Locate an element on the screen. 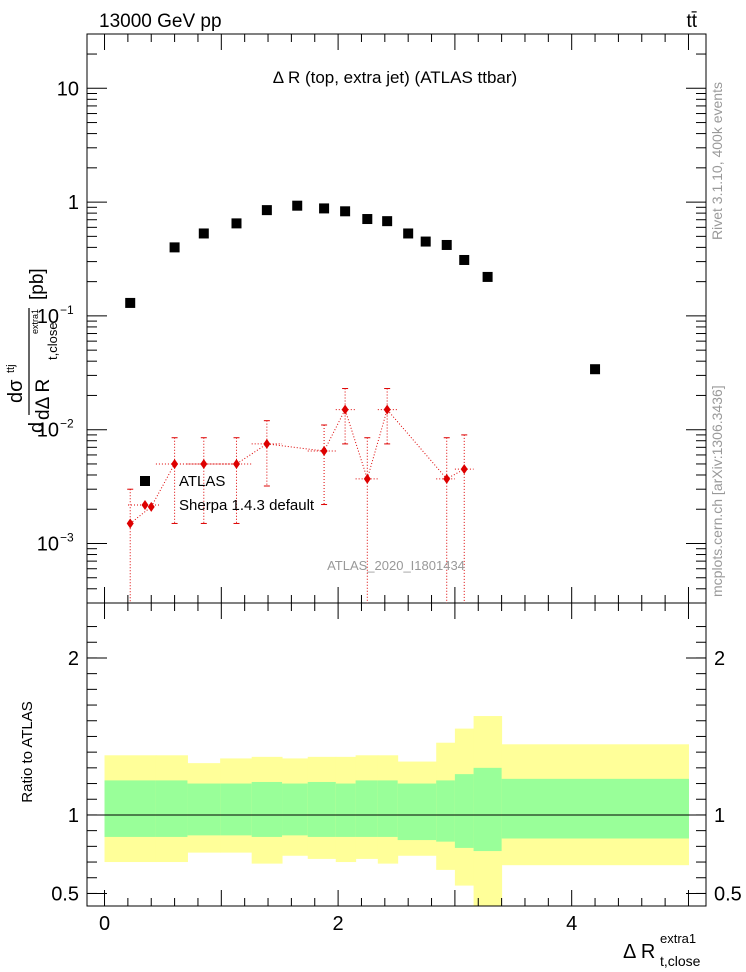 The image size is (746, 972). legend-marker-atlas is located at coordinates (145, 481).